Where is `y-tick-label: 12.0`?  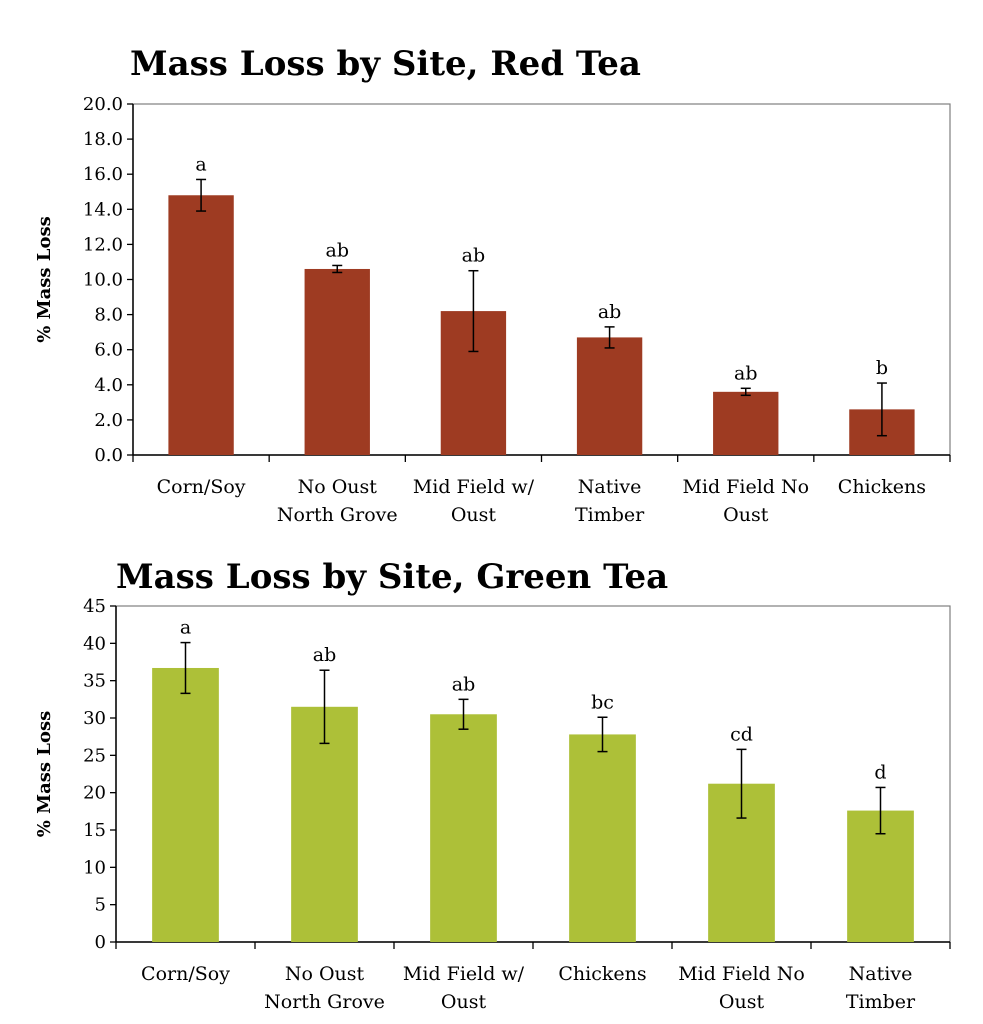 y-tick-label: 12.0 is located at coordinates (103, 244).